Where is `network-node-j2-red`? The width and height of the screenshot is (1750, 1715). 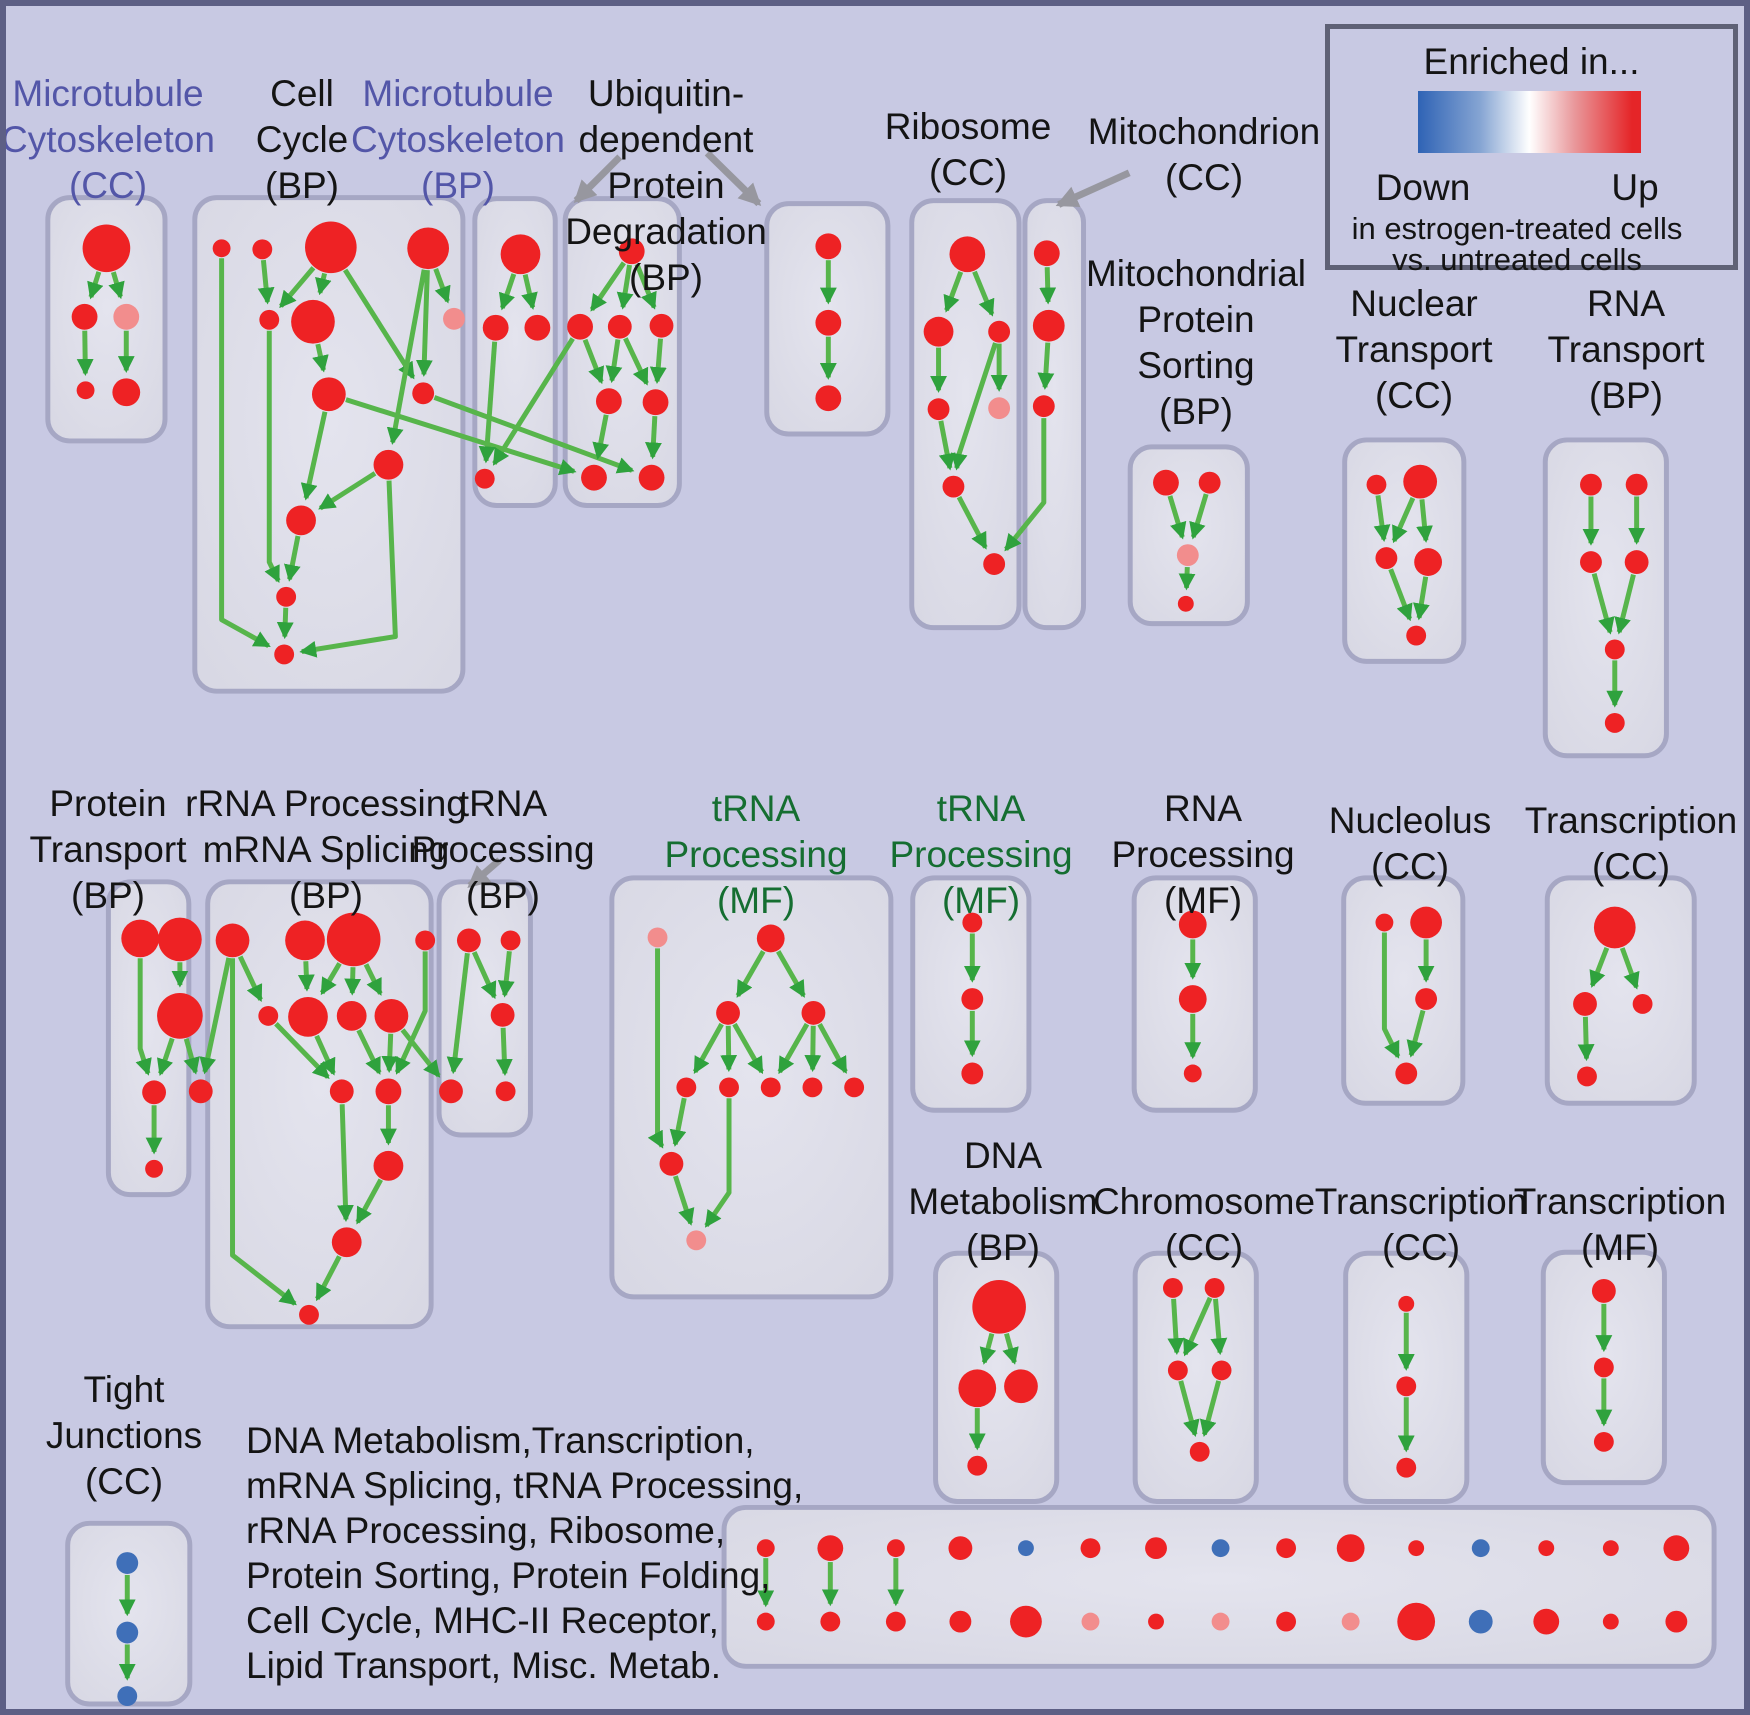 network-node-j2-red is located at coordinates (1426, 922).